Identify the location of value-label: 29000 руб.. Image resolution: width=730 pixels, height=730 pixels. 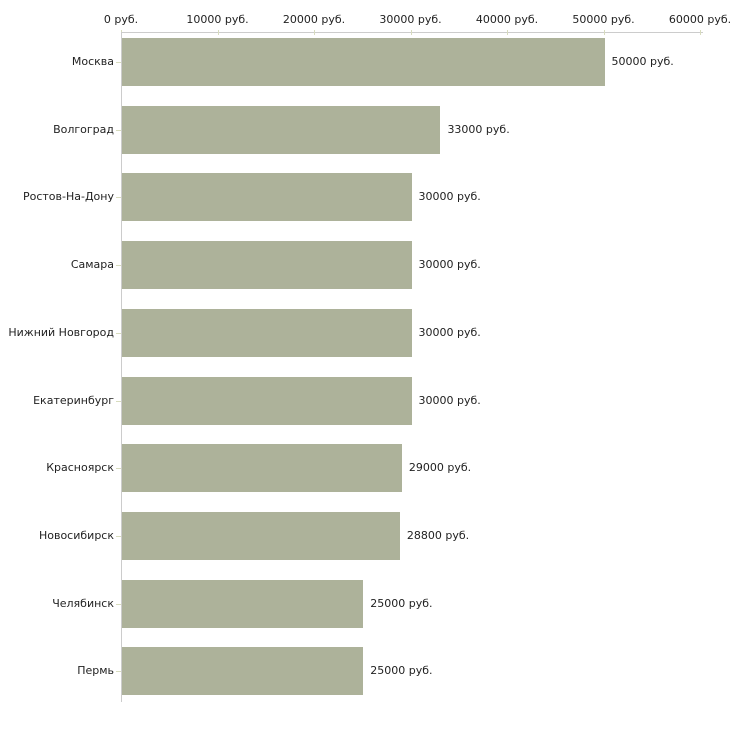
(440, 468).